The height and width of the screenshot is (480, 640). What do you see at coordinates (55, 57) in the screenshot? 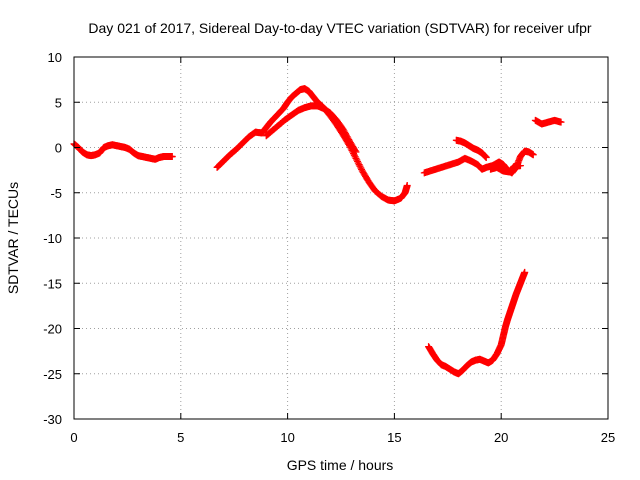
I see `y-tick-label: 10` at bounding box center [55, 57].